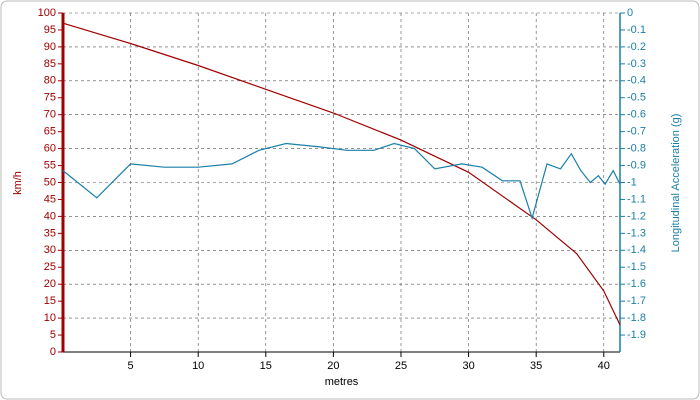 The image size is (700, 400). What do you see at coordinates (50, 64) in the screenshot?
I see `y-tick-label: 85` at bounding box center [50, 64].